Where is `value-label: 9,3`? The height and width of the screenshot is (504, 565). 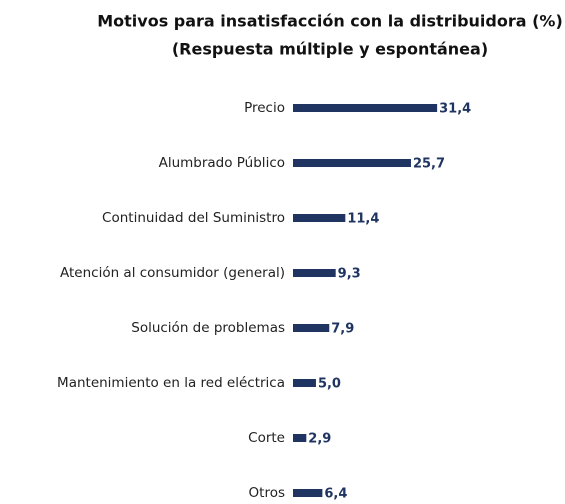
value-label: 9,3 is located at coordinates (349, 274).